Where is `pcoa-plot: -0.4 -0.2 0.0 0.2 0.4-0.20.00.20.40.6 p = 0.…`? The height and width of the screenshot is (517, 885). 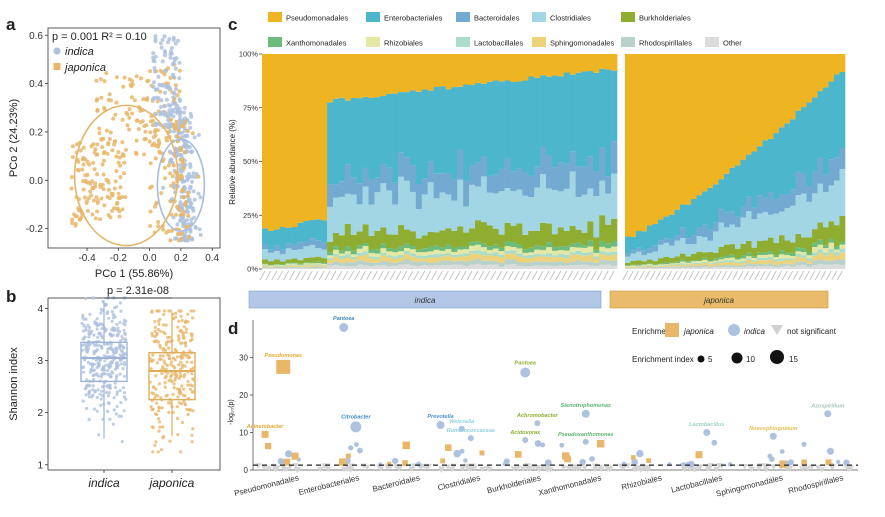
pcoa-plot: -0.4 -0.2 0.0 0.2 0.4-0.20.00.20.40.6 p = 0.… is located at coordinates (114, 153).